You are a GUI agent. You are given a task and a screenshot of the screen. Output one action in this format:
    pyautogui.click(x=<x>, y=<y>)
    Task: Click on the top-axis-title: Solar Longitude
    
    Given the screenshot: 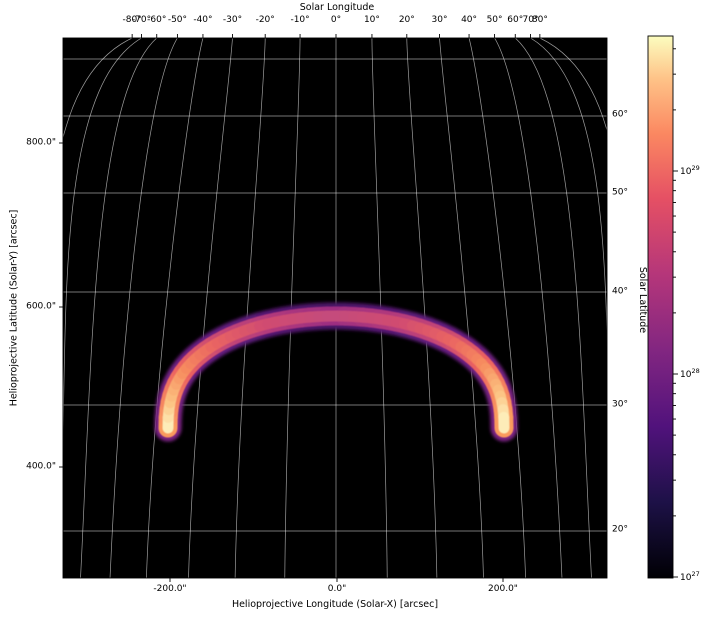 What is the action you would take?
    pyautogui.click(x=337, y=7)
    